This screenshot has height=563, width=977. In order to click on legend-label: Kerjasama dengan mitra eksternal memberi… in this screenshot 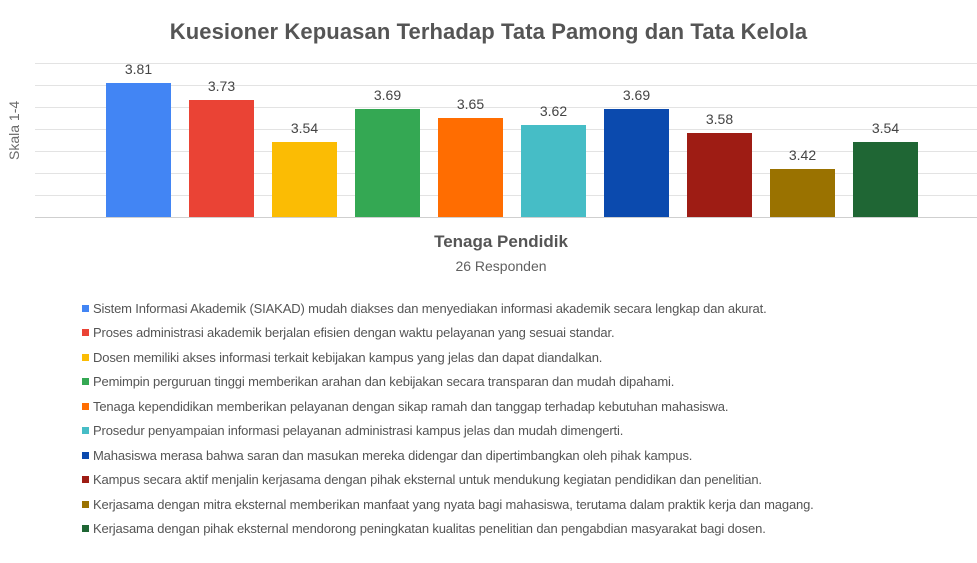, I will do `click(453, 504)`.